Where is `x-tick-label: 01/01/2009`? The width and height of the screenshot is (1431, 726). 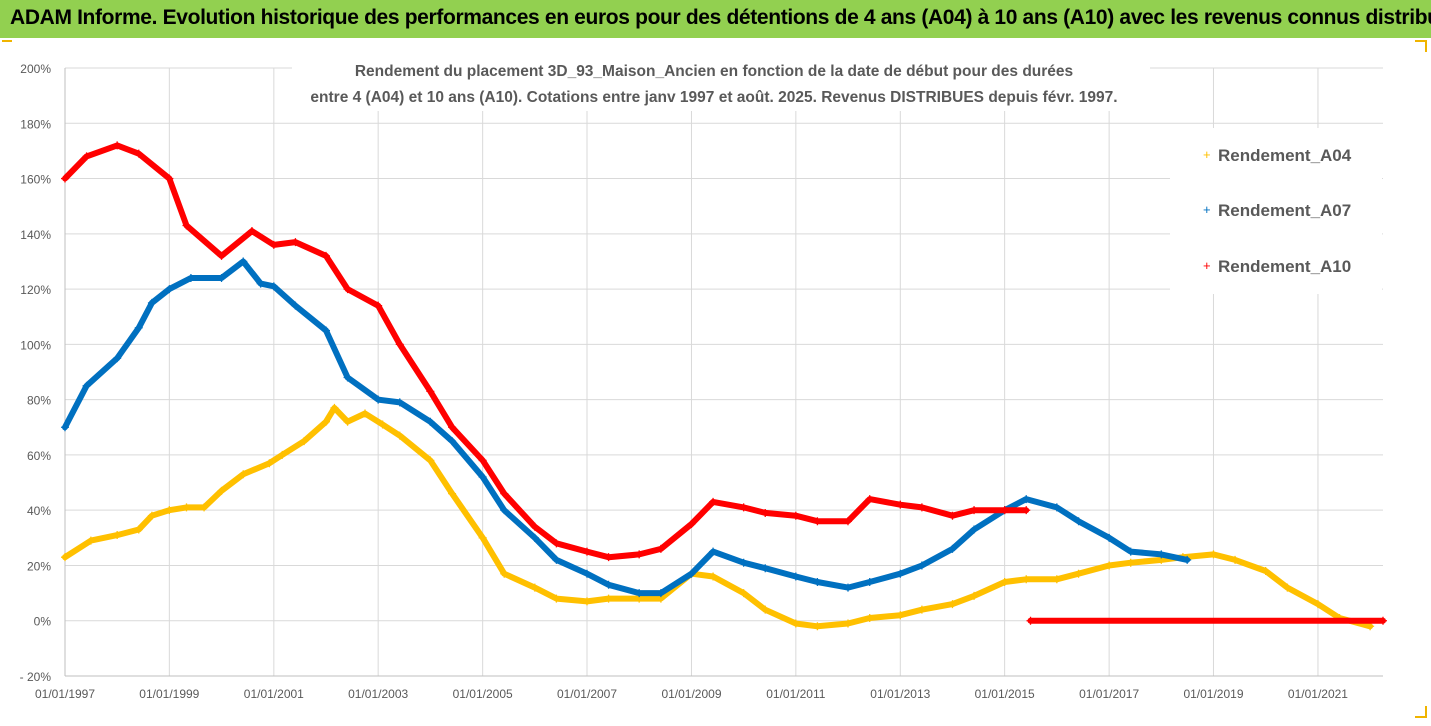
x-tick-label: 01/01/2009 is located at coordinates (691, 694).